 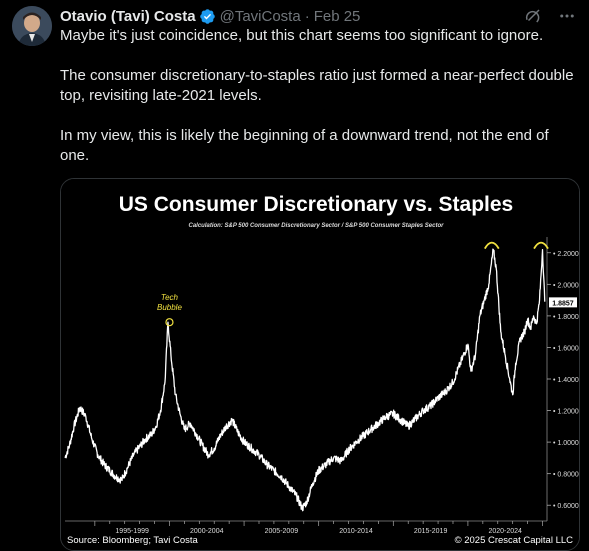 What do you see at coordinates (128, 16) in the screenshot?
I see `author-name: Otavio (Tavi) Costa` at bounding box center [128, 16].